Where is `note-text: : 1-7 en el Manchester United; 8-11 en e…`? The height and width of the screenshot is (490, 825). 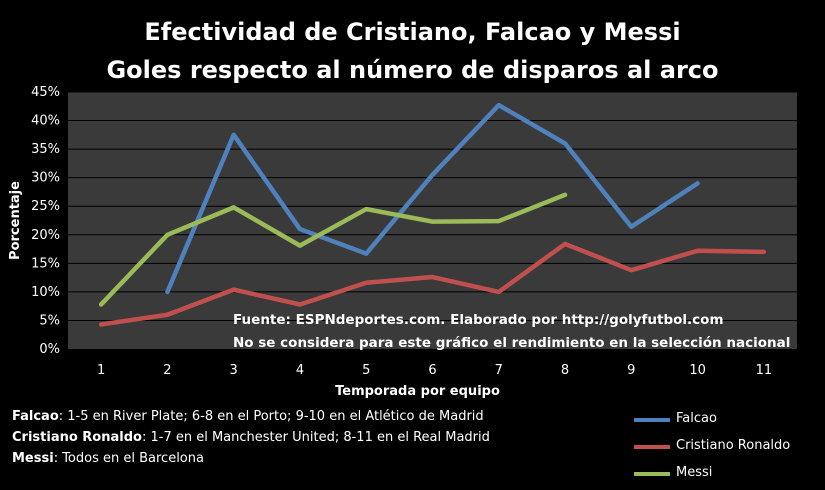 note-text: : 1-7 en el Manchester United; 8-11 en e… is located at coordinates (315, 437).